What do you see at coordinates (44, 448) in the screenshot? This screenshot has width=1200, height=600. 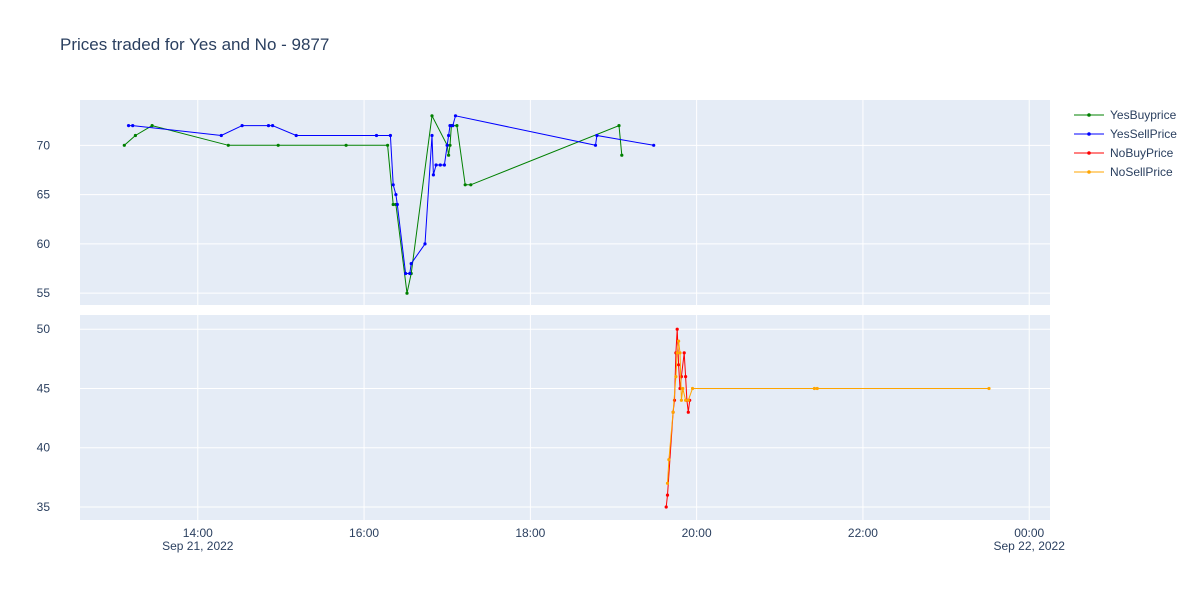 I see `y-tick-label: 40` at bounding box center [44, 448].